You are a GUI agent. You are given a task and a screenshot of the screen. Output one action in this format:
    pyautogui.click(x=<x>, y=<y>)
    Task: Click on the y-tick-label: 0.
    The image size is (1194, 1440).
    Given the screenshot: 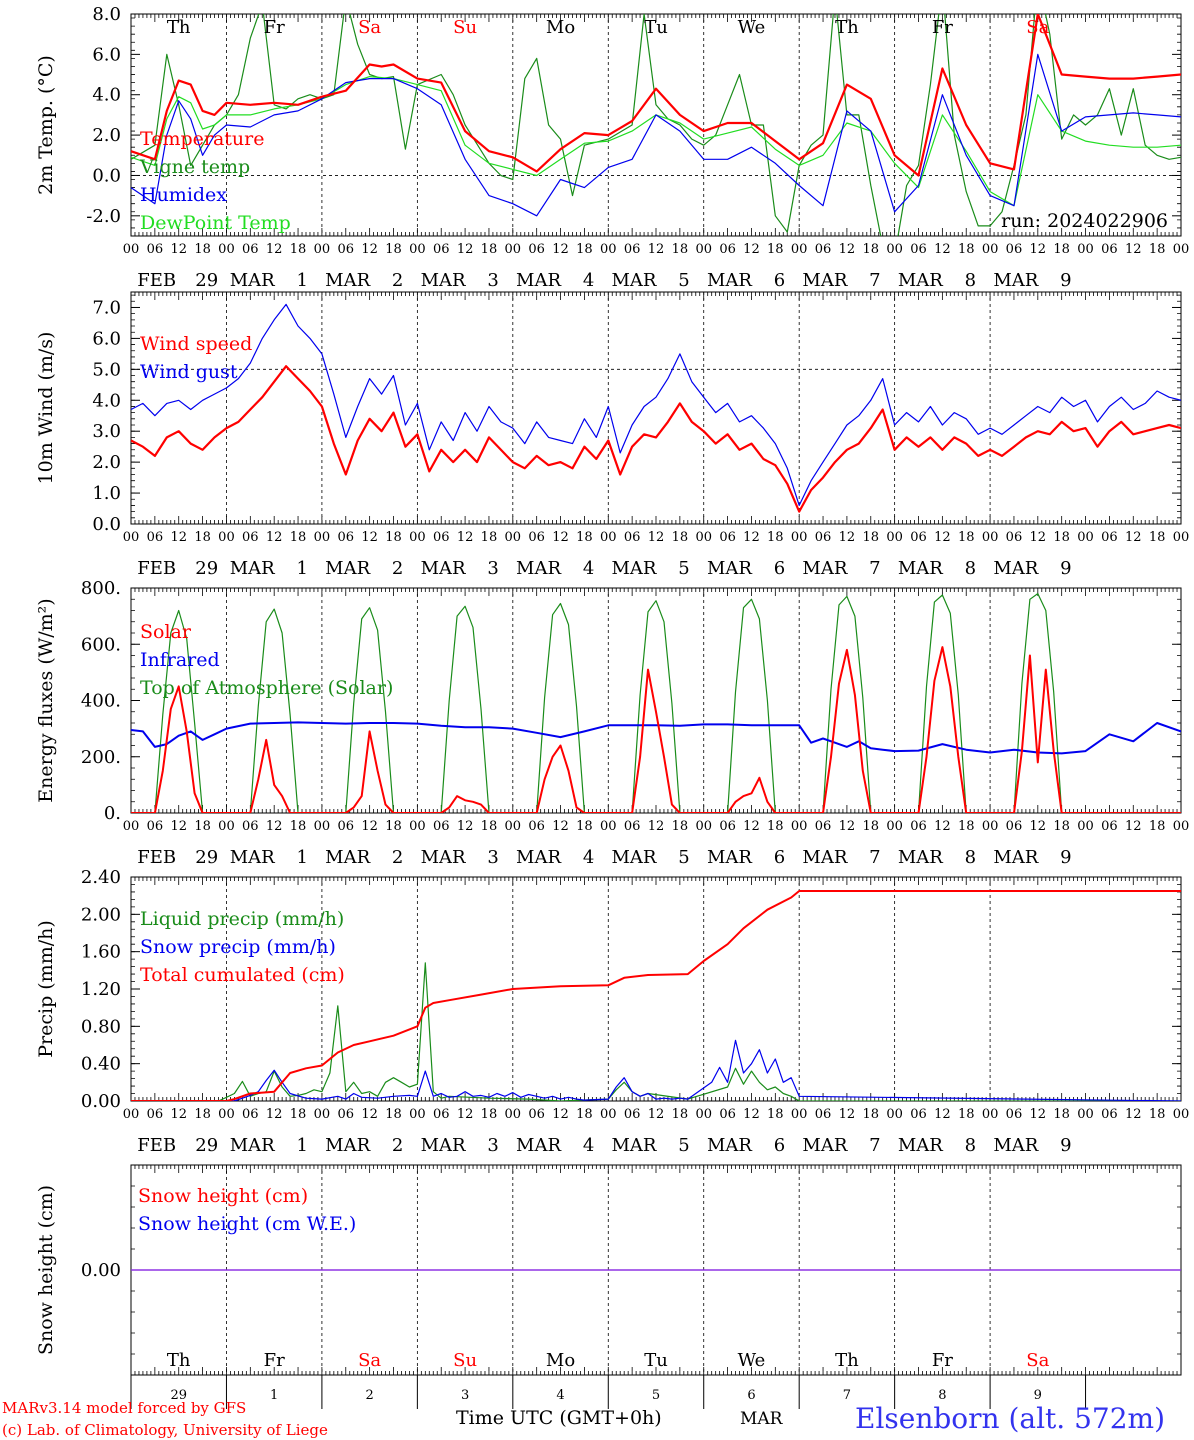 What is the action you would take?
    pyautogui.click(x=112, y=813)
    